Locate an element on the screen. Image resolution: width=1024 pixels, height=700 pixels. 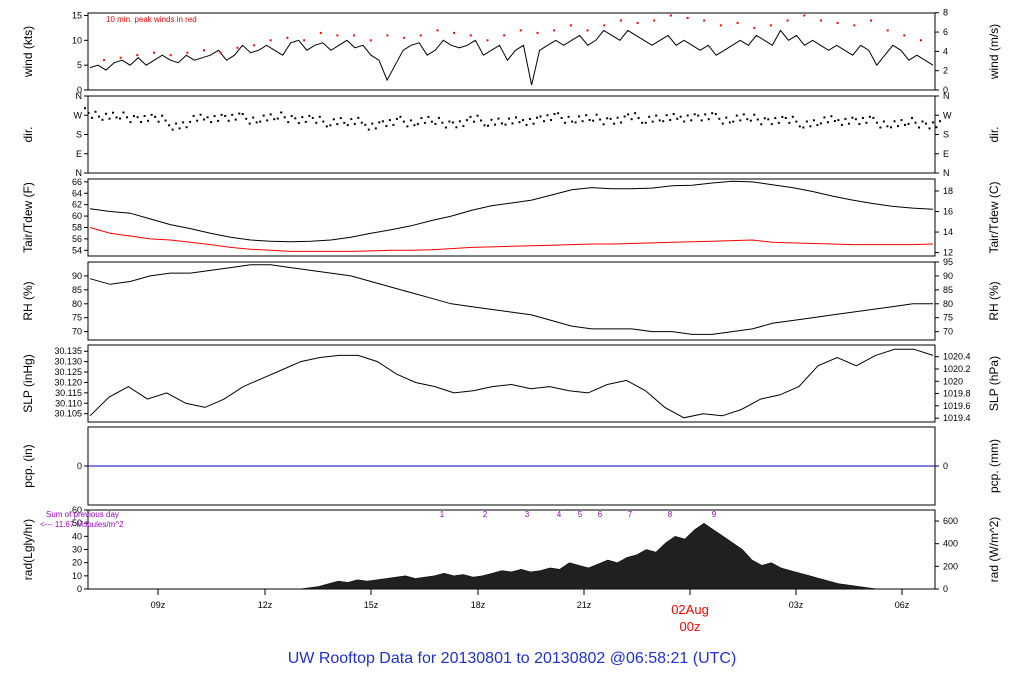
radiation-ytick-label-left: 30 is located at coordinates (77, 550).